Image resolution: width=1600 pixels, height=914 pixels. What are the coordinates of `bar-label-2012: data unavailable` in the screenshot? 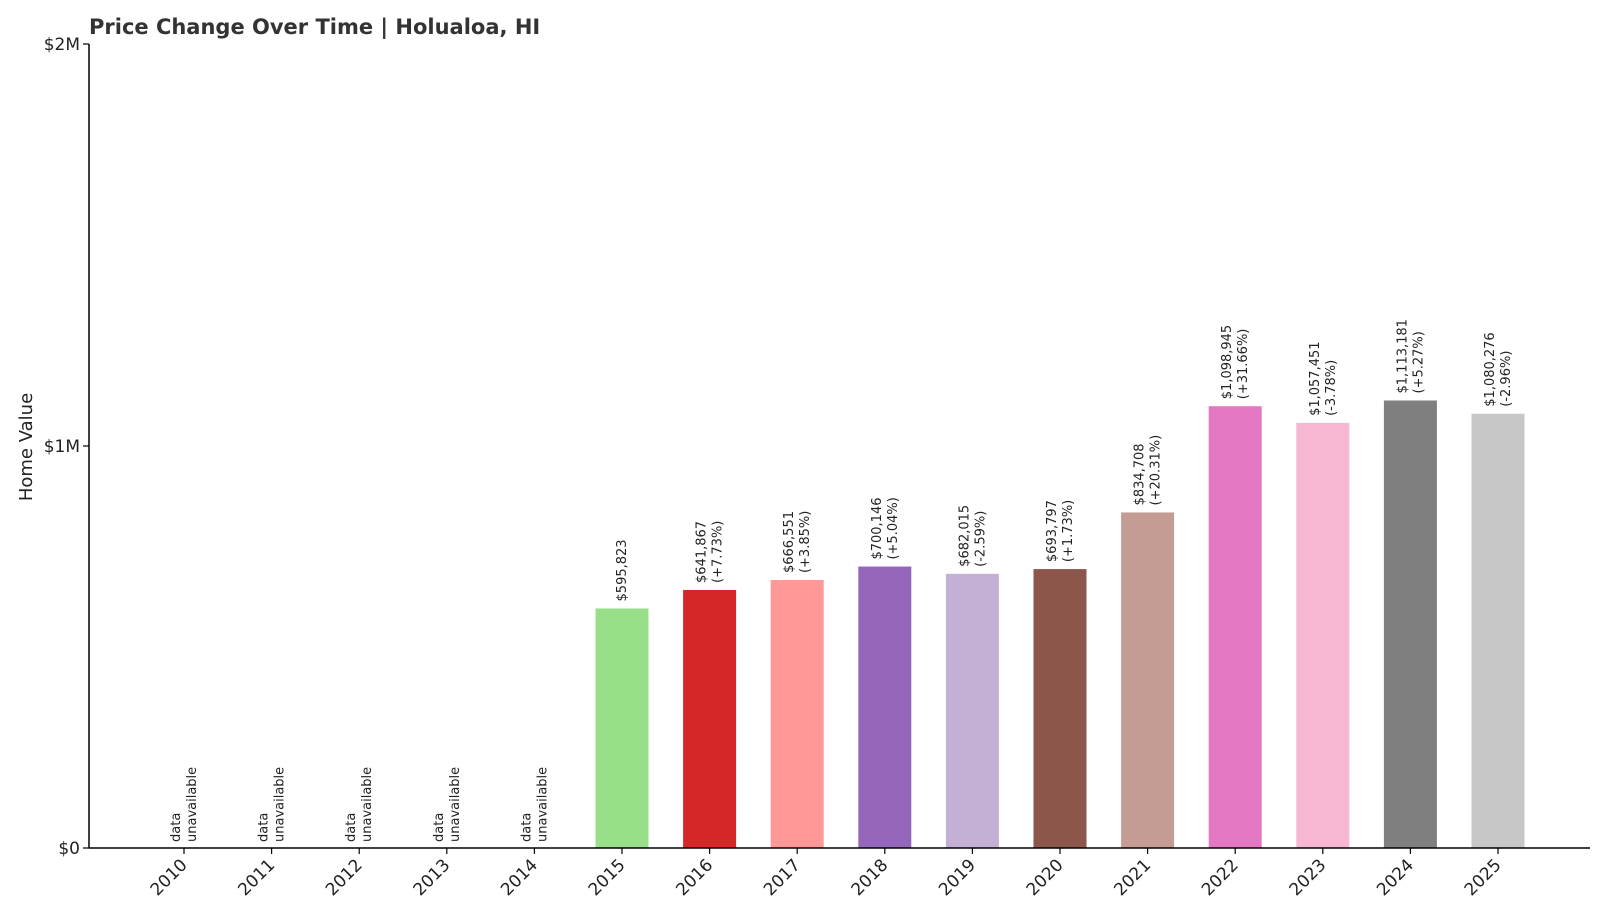 It's located at (359, 804).